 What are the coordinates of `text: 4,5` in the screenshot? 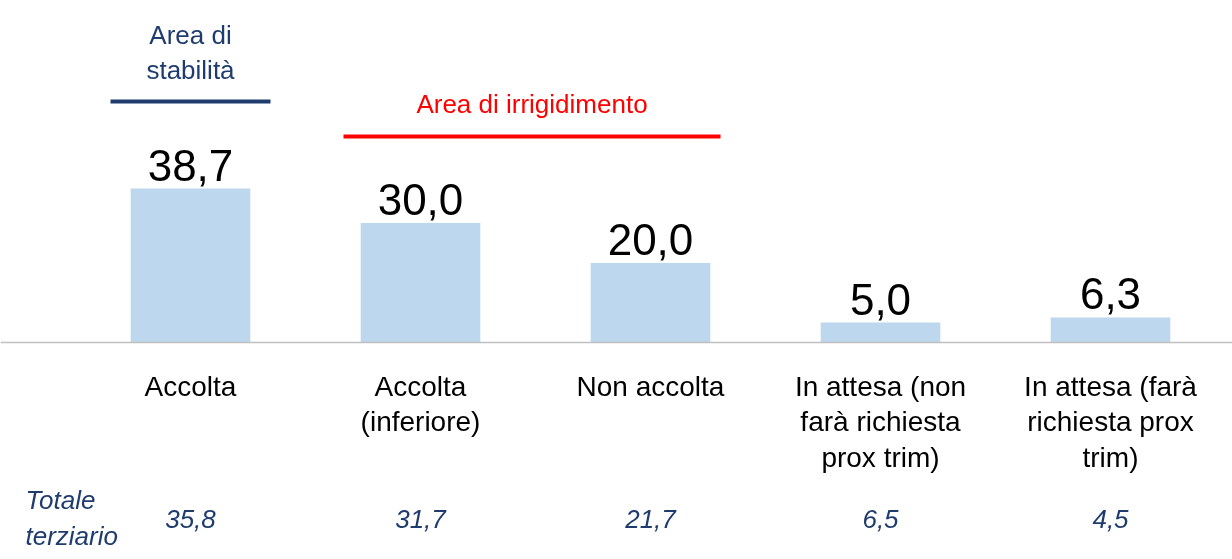 It's located at (1111, 518).